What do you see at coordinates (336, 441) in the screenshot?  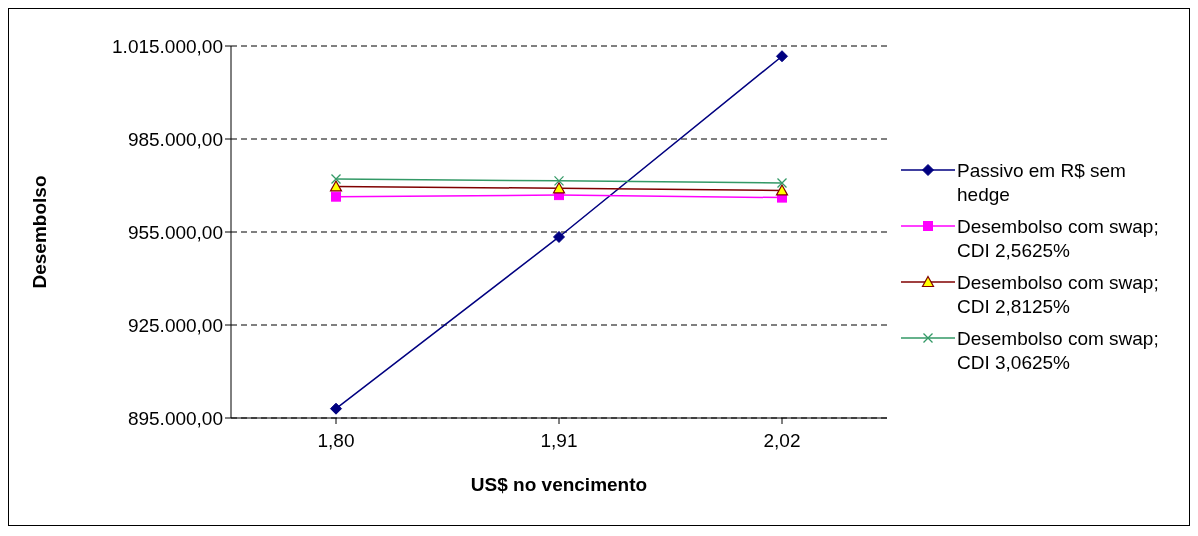 I see `x-tick-label: 1,80` at bounding box center [336, 441].